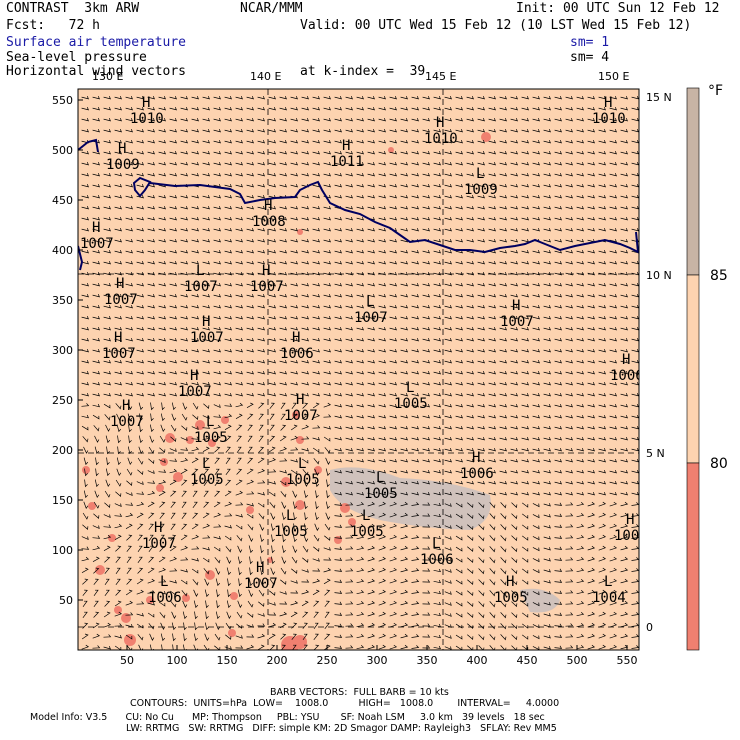 Image resolution: width=740 pixels, height=740 pixels. What do you see at coordinates (707, 367) in the screenshot?
I see `temperature-colorbar: °F 85 80` at bounding box center [707, 367].